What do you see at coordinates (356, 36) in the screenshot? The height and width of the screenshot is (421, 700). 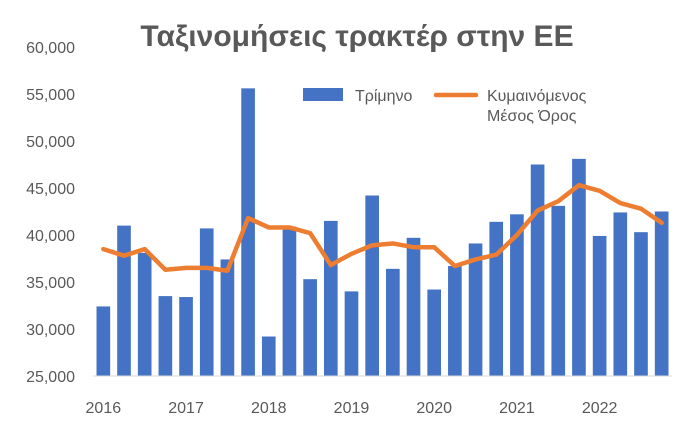 I see `chart-title: Ταξινομήσεις τρακτέρ στην ΕΕ` at bounding box center [356, 36].